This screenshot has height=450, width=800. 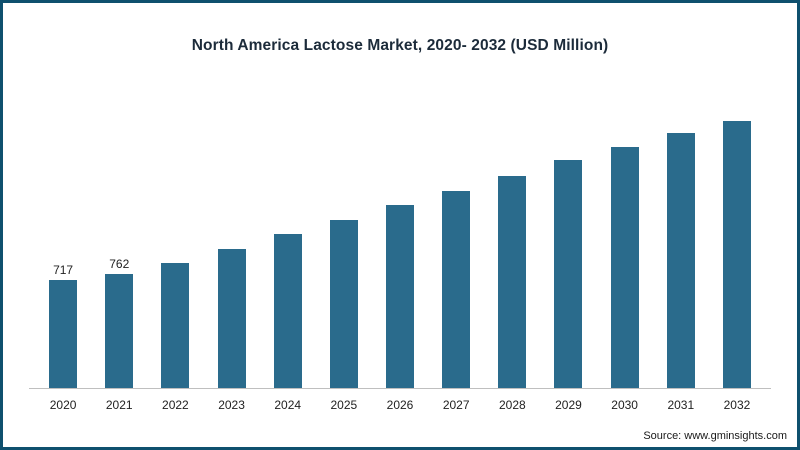 What do you see at coordinates (288, 405) in the screenshot?
I see `x-axis-label: 2024` at bounding box center [288, 405].